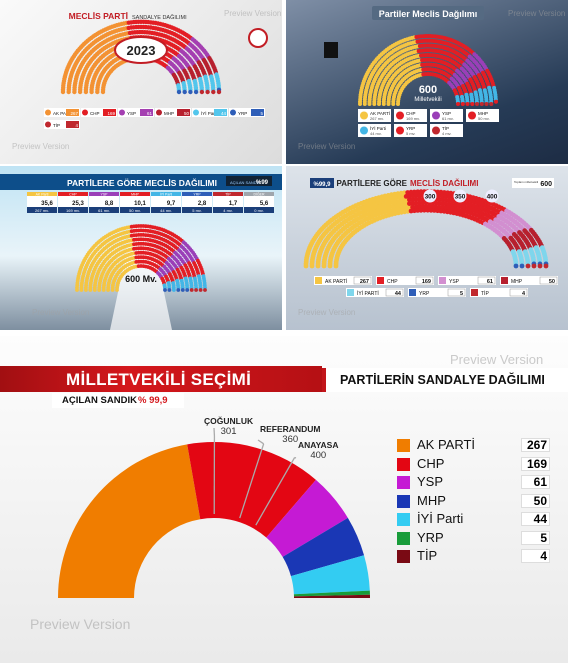 This screenshot has width=568, height=663. I want to click on party-seats: 0 mv., so click(258, 210).